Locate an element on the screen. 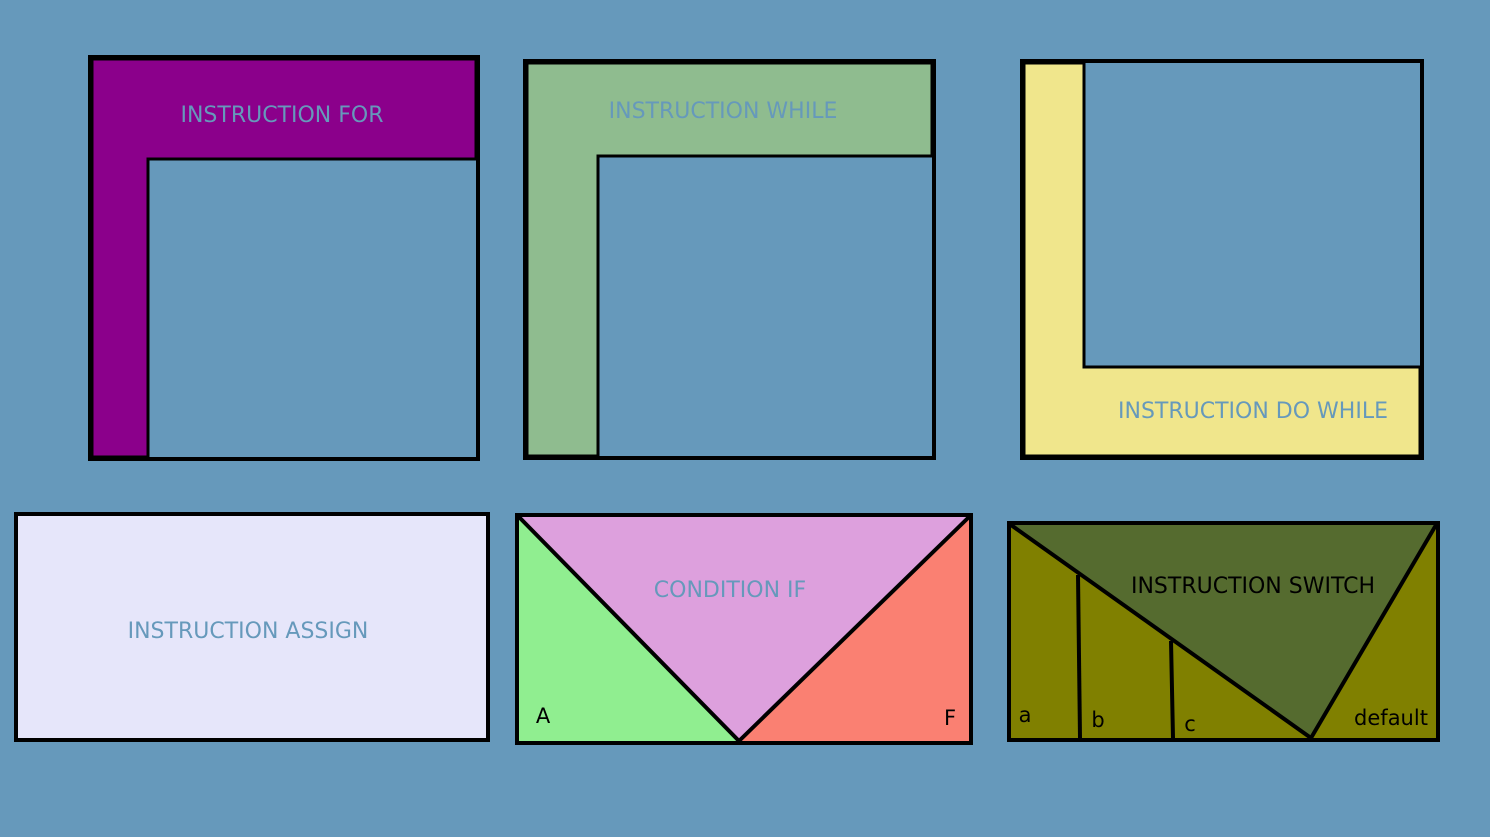 The height and width of the screenshot is (837, 1490). if-block: CONDITION IF A F is located at coordinates (744, 629).